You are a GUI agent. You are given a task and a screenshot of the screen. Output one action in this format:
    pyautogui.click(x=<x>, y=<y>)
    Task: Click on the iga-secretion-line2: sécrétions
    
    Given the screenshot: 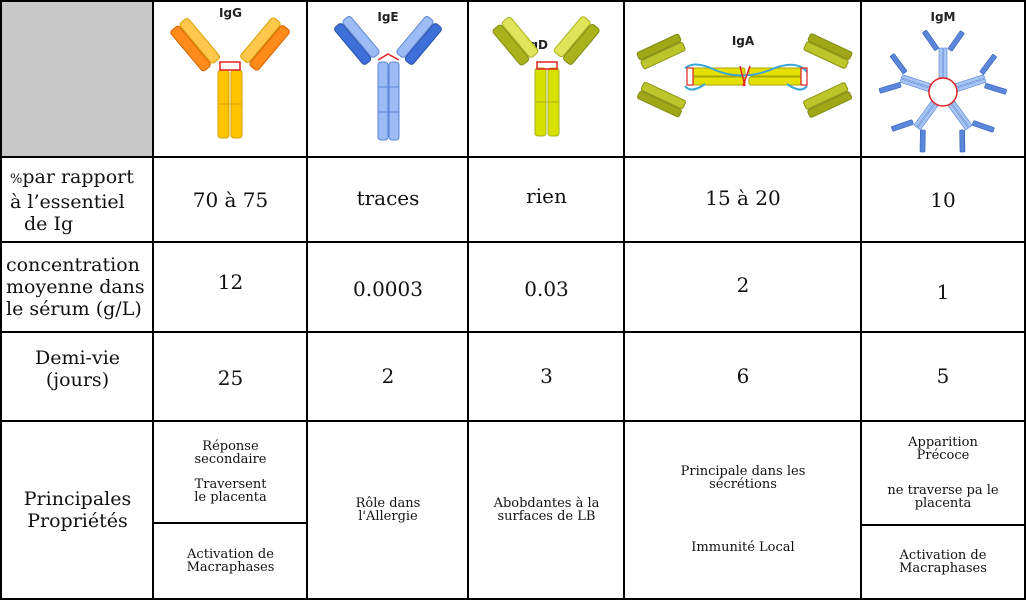 What is the action you would take?
    pyautogui.click(x=743, y=484)
    